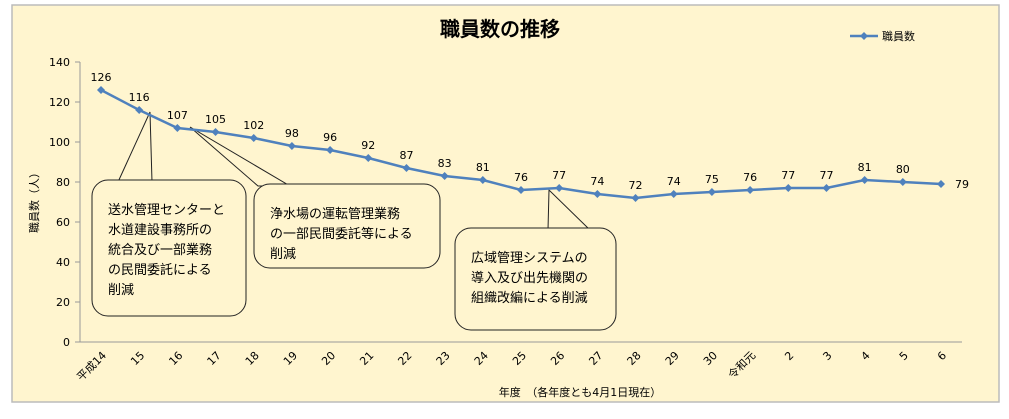  Describe the element at coordinates (177, 115) in the screenshot. I see `data-label: 107` at that location.